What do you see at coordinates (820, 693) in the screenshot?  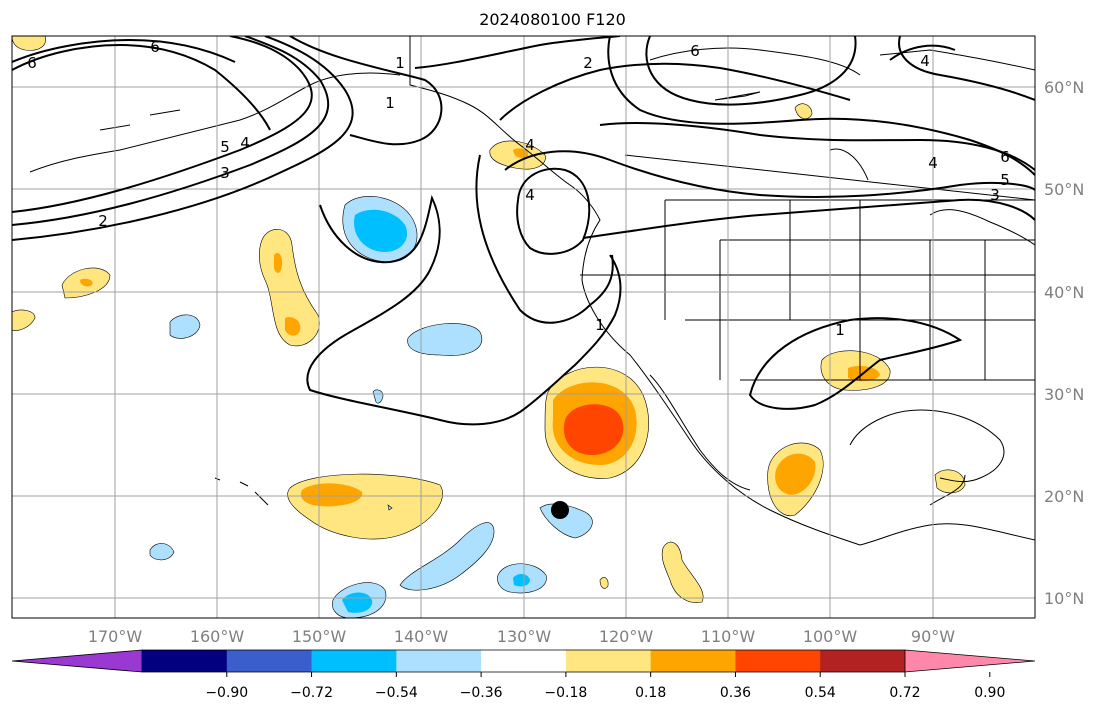 I see `colorbar-tick-label: 0.54` at bounding box center [820, 693].